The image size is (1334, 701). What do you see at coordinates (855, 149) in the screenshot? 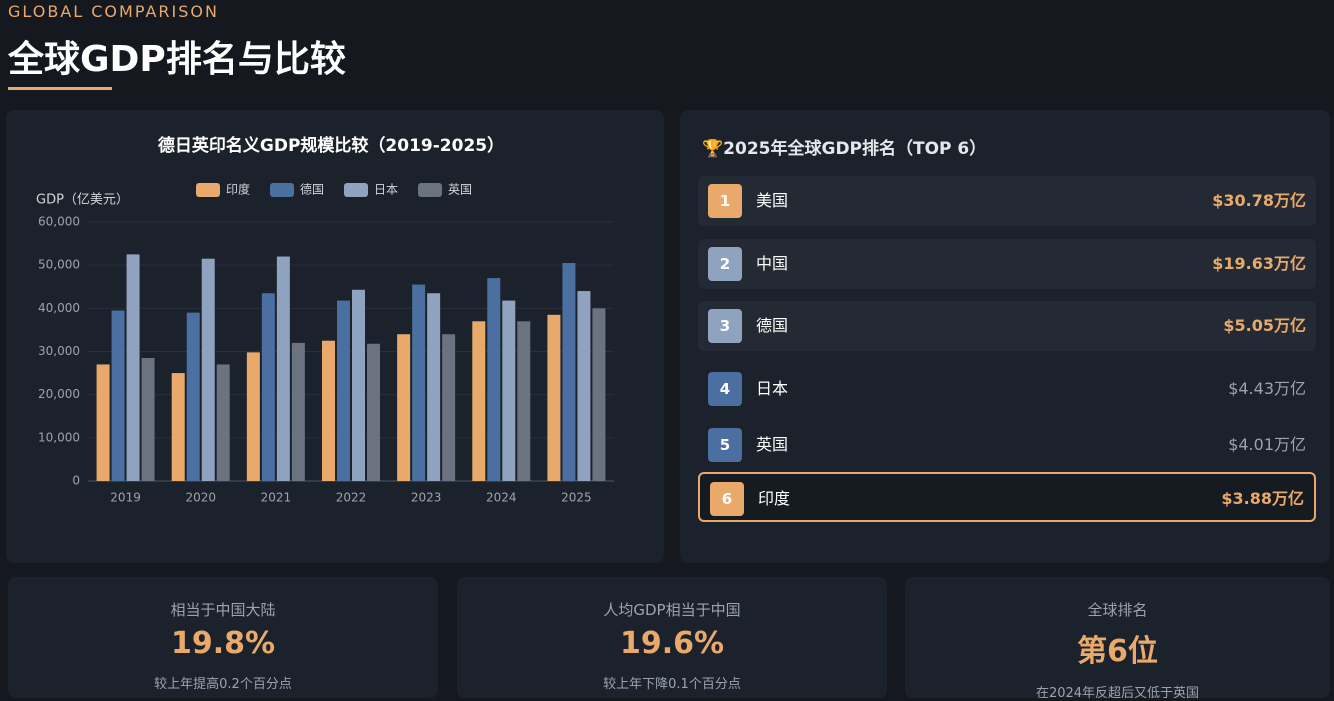
I see `ranking-title-text: 2025年全球GDP排名（TOP 6）` at bounding box center [855, 149].